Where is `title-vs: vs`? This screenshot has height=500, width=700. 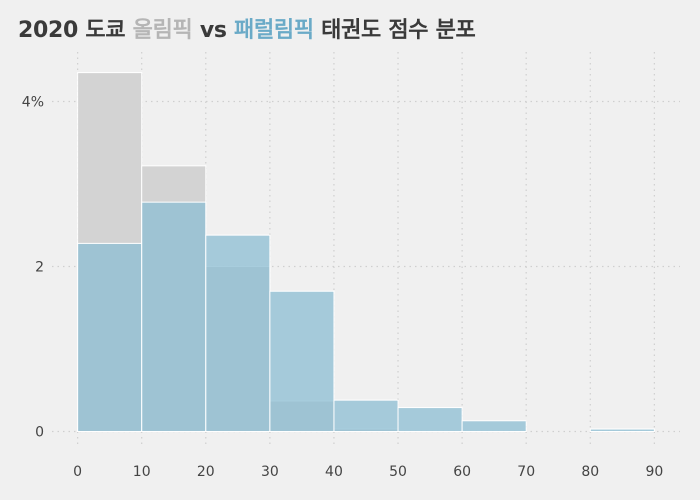
title-vs: vs is located at coordinates (213, 30).